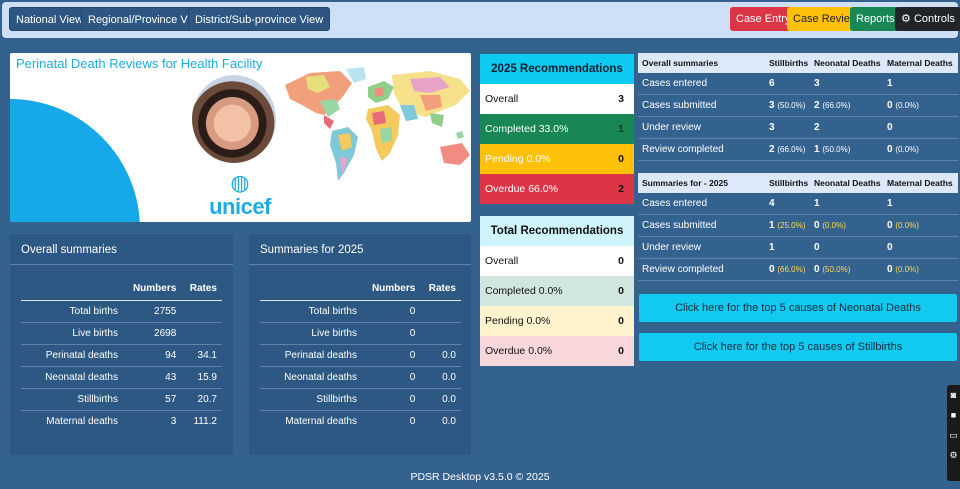 The width and height of the screenshot is (960, 489). Describe the element at coordinates (890, 83) in the screenshot. I see `maternal-count: 1` at that location.